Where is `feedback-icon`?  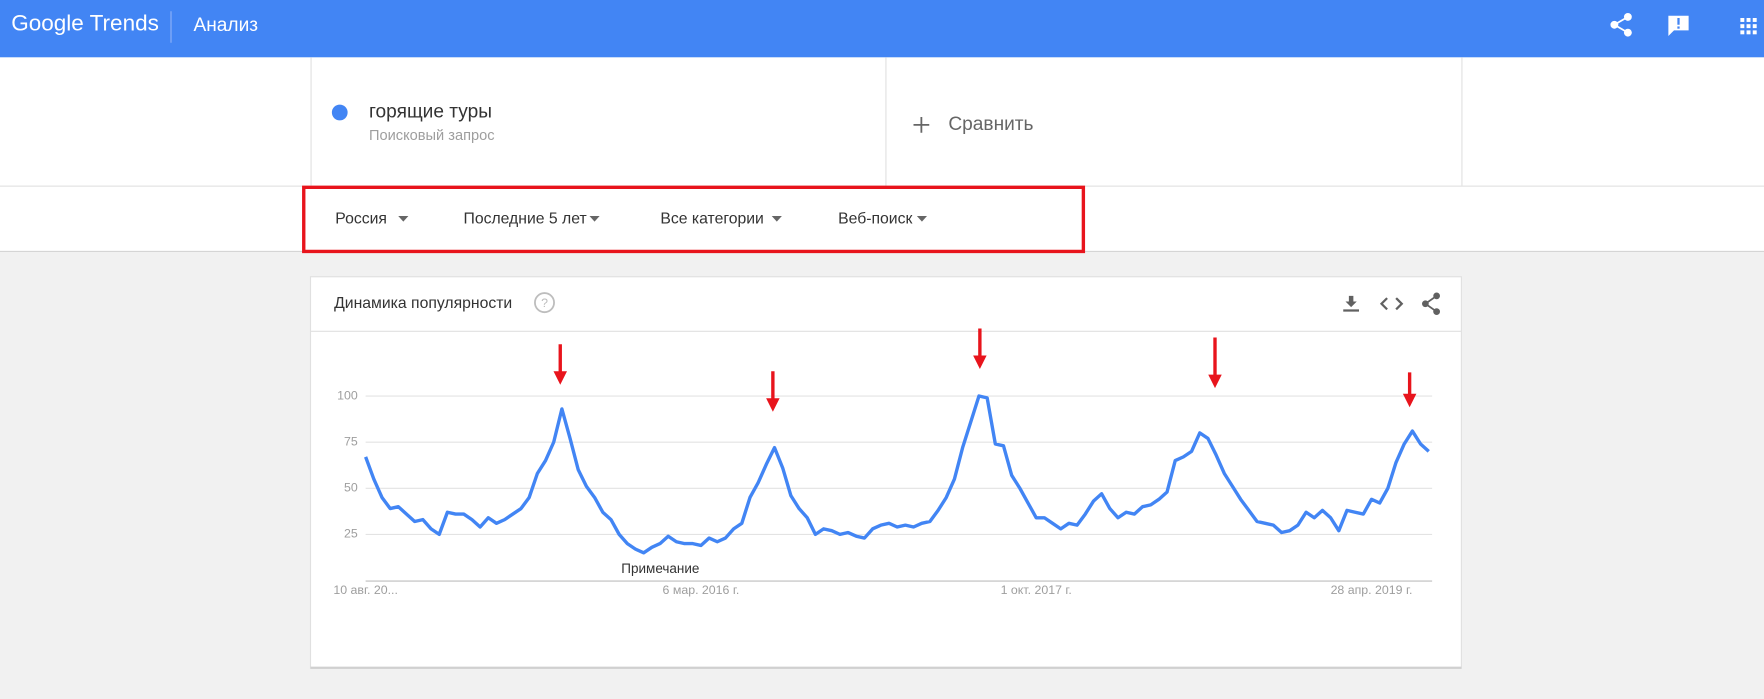 feedback-icon is located at coordinates (1678, 25).